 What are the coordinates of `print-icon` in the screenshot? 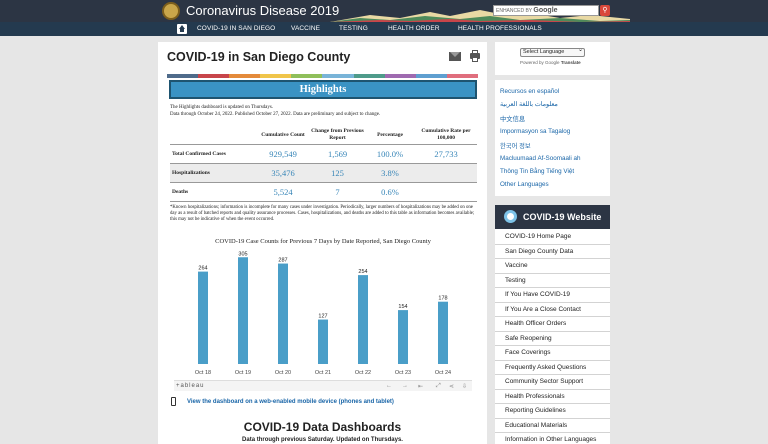 It's located at (475, 56).